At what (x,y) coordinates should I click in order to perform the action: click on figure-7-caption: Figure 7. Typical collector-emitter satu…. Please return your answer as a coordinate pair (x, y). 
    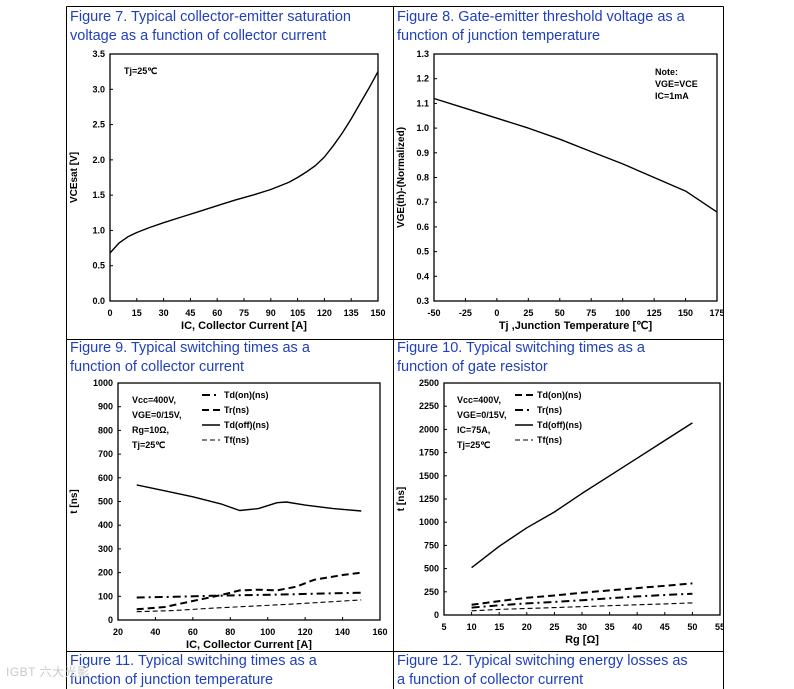
    Looking at the image, I should click on (231, 26).